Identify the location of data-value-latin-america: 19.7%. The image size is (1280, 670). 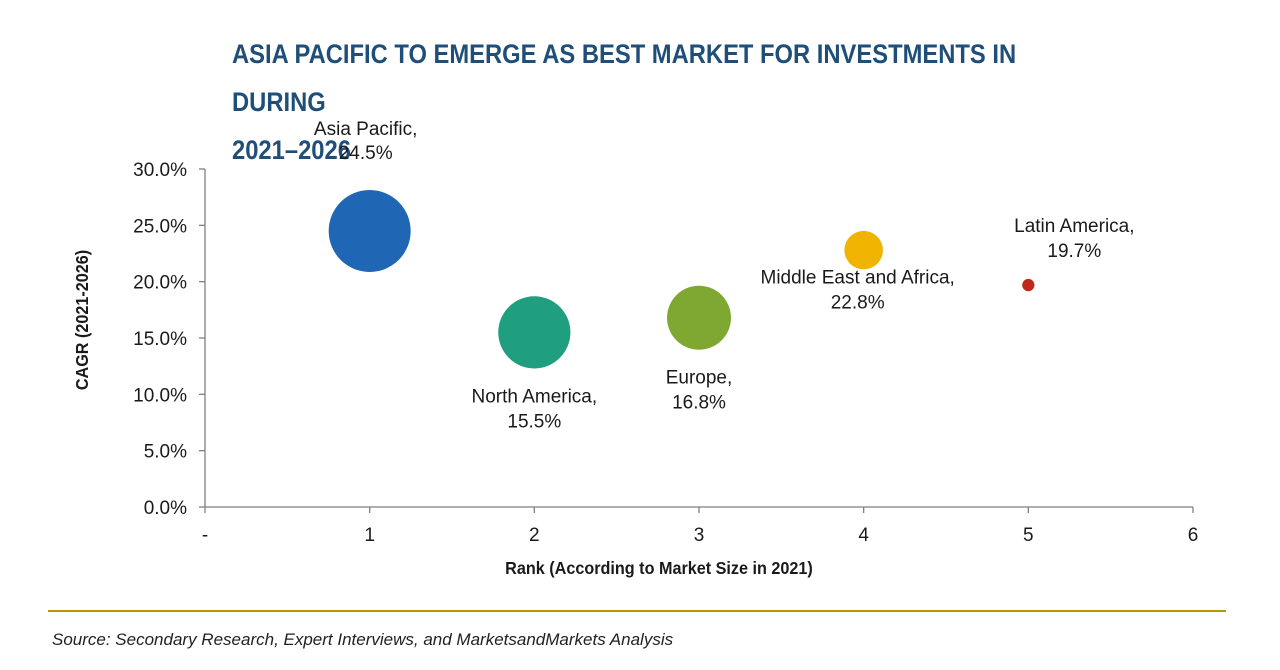
(1074, 251).